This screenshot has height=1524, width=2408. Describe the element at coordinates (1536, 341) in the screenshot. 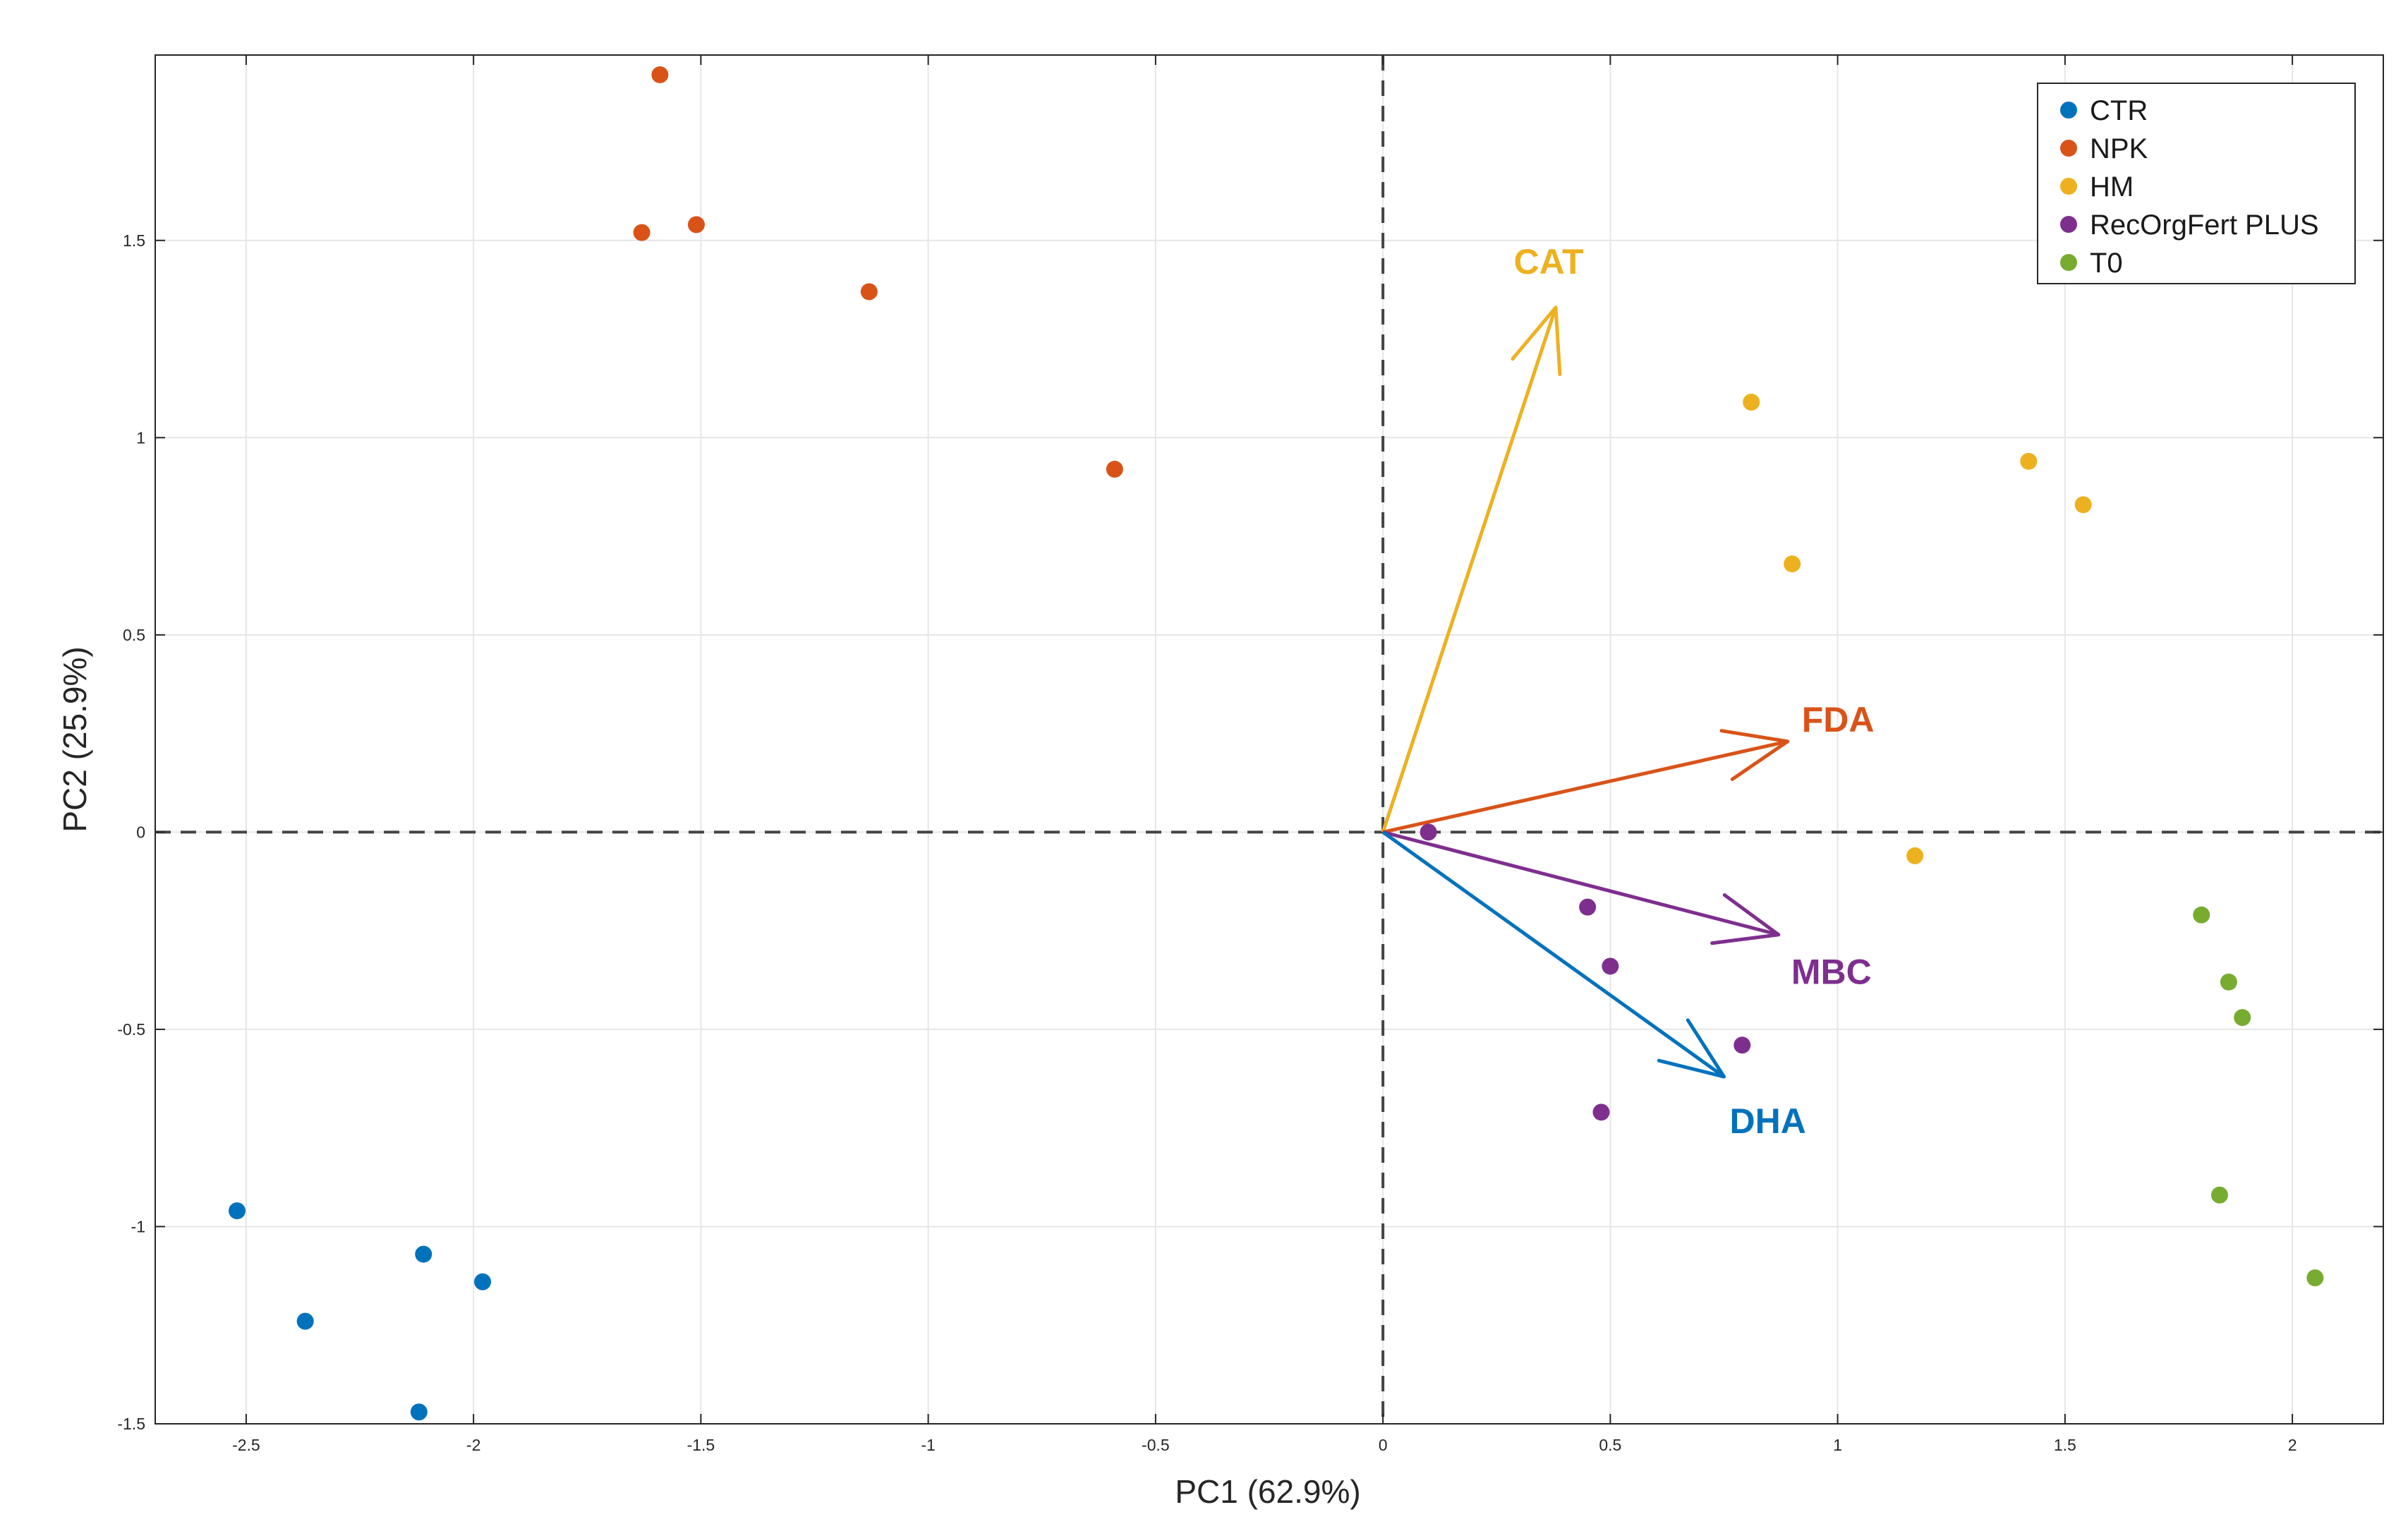

I see `loading-arrowhead-cat` at that location.